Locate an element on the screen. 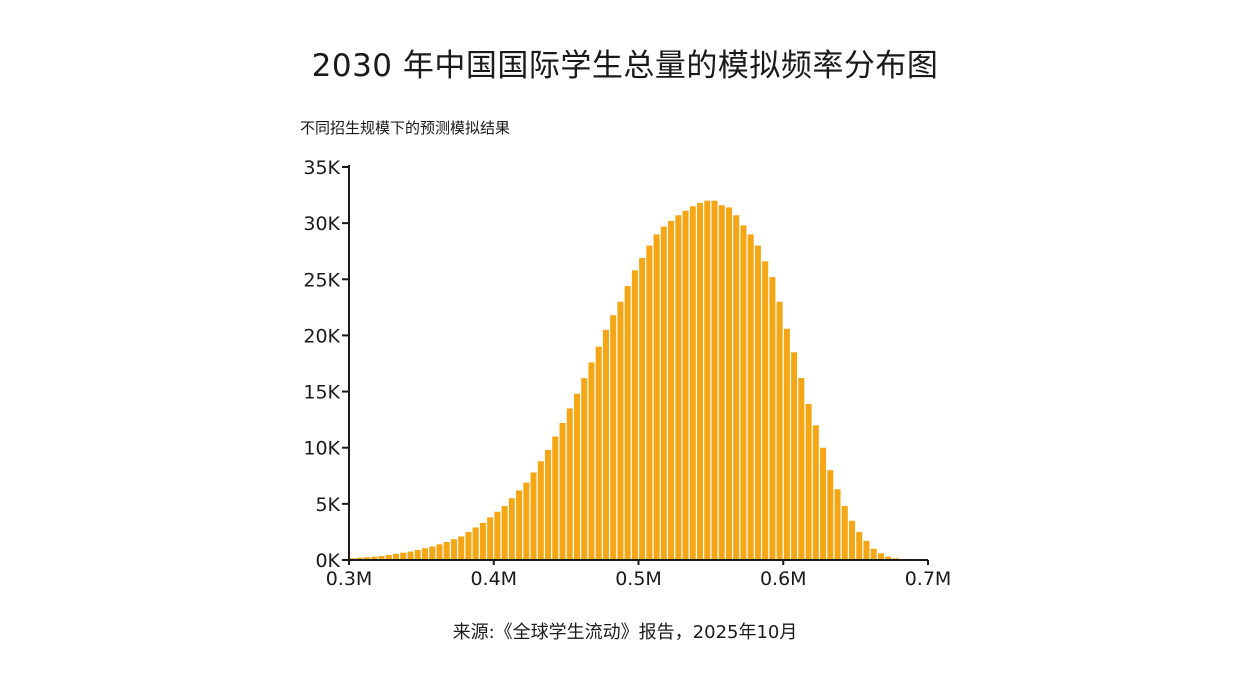 The image size is (1250, 685). x-tick-label: 0.4M is located at coordinates (493, 579).